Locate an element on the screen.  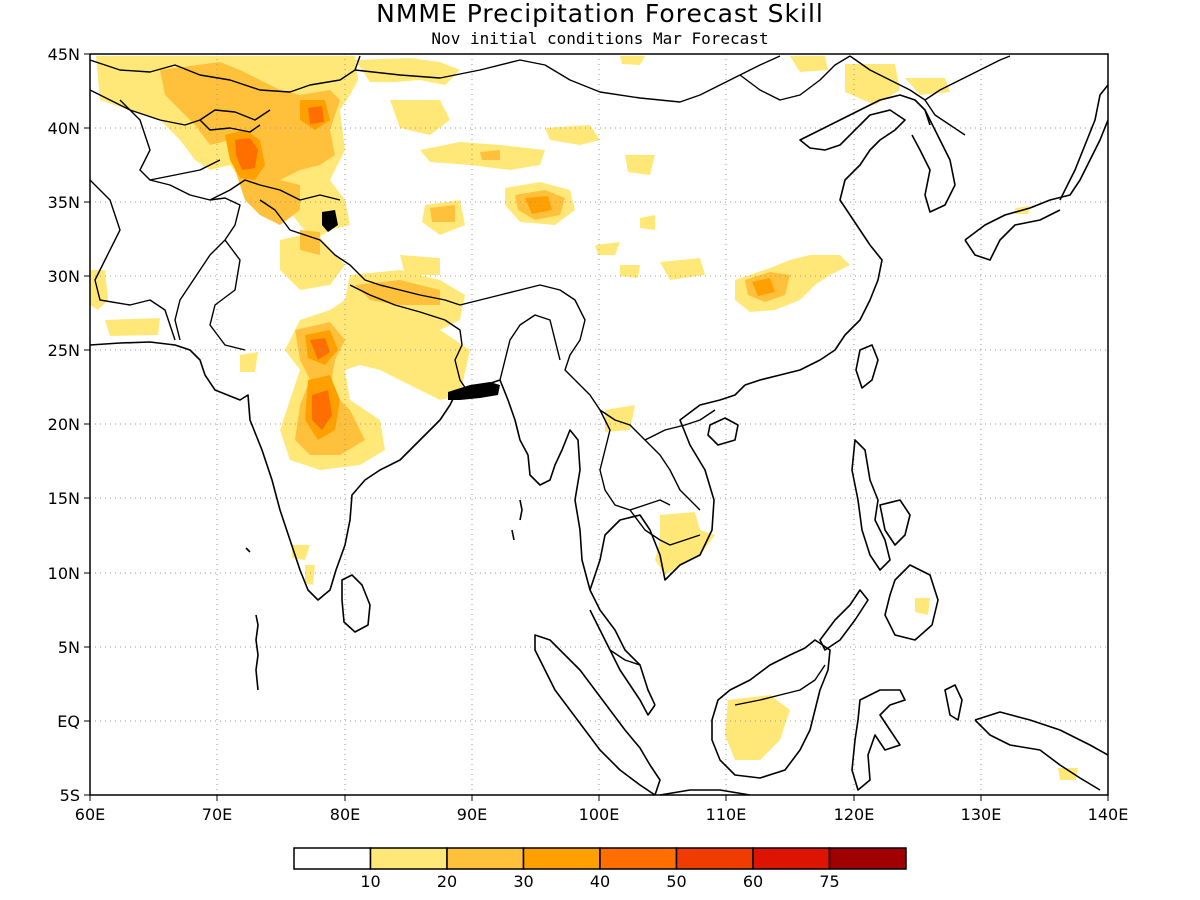
y-tick-label: 5N is located at coordinates (69, 647).